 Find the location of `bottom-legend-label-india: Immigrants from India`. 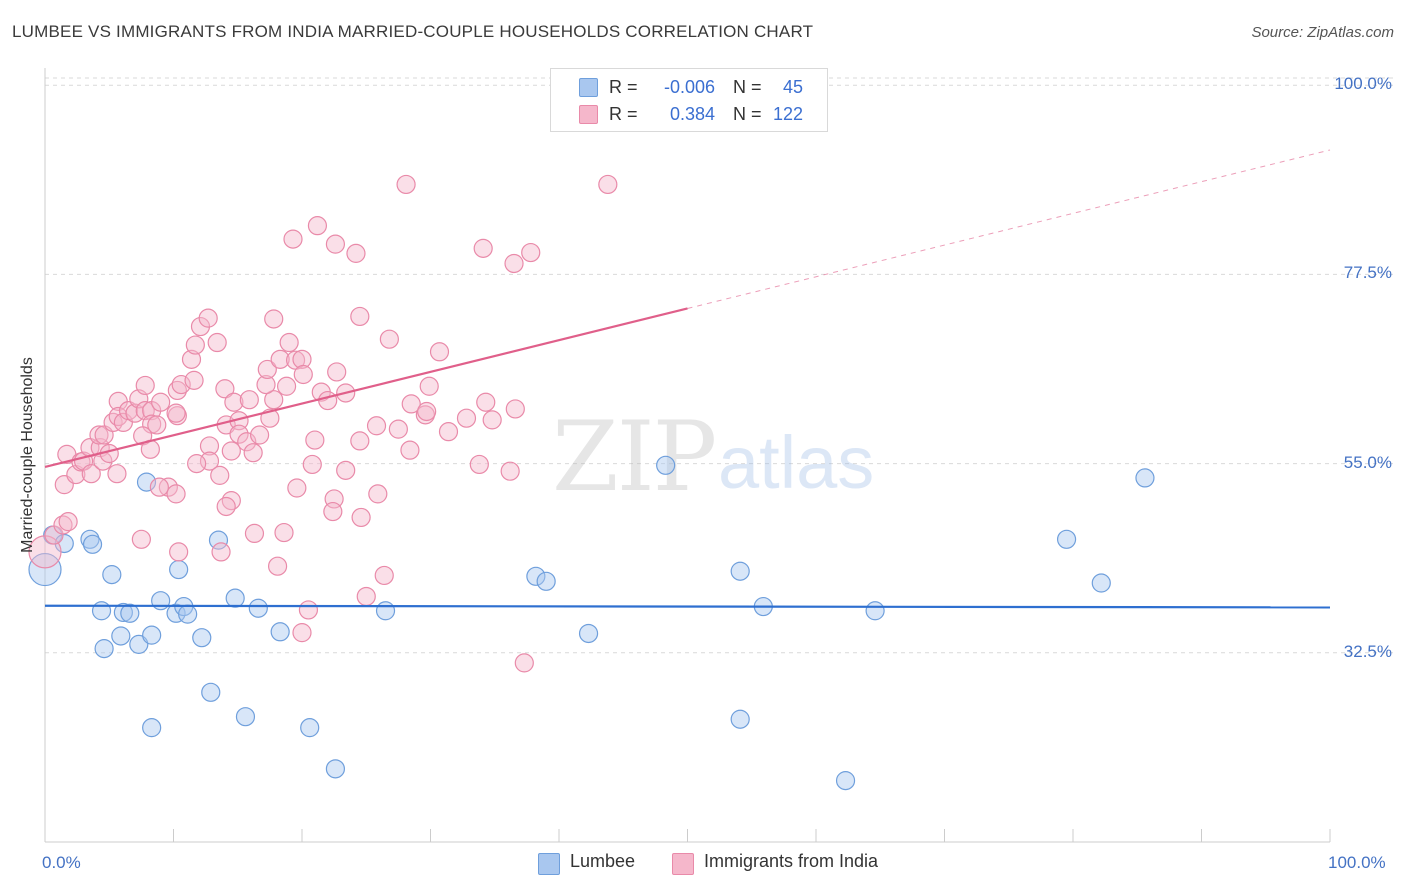

bottom-legend-label-india: Immigrants from India is located at coordinates (791, 861).